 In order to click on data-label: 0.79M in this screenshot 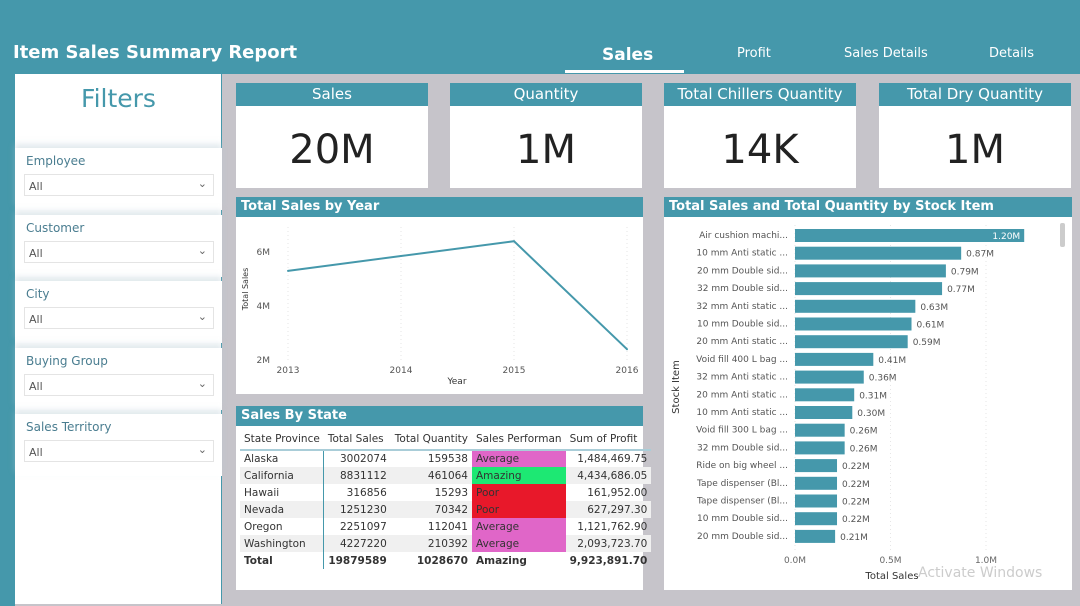, I will do `click(965, 272)`.